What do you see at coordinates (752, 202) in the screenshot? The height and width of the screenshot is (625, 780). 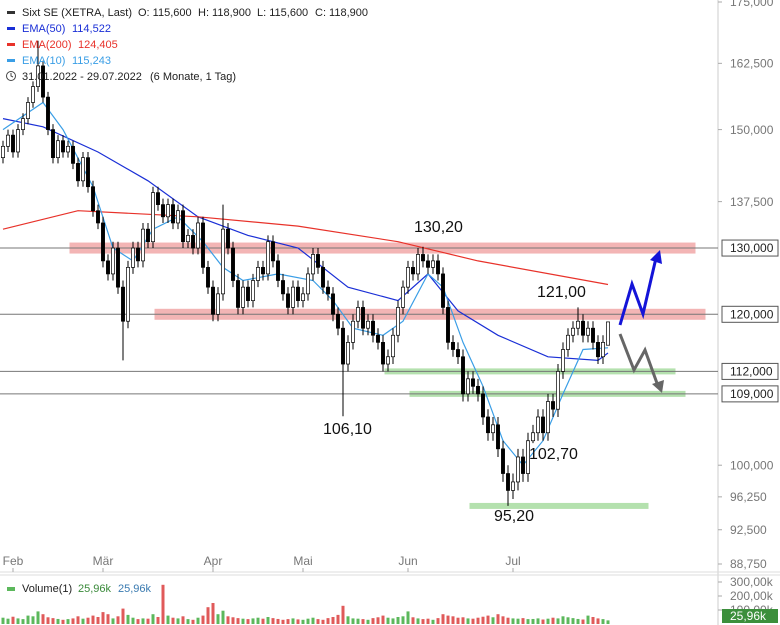 I see `y-tick-label: 137,500` at bounding box center [752, 202].